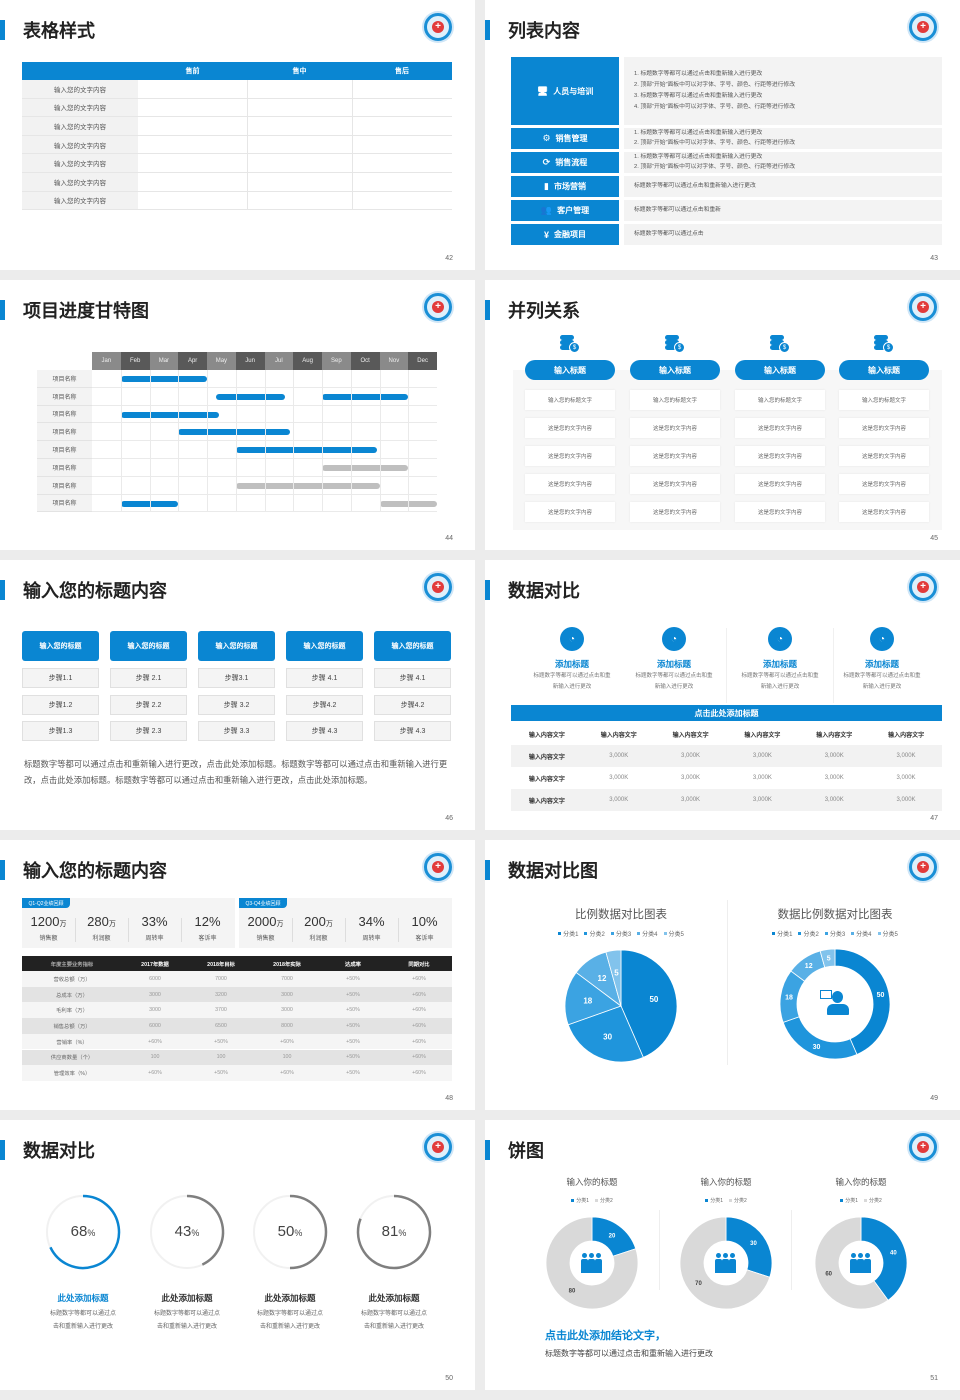 The width and height of the screenshot is (960, 1400). What do you see at coordinates (449, 258) in the screenshot?
I see `page-number: 42` at bounding box center [449, 258].